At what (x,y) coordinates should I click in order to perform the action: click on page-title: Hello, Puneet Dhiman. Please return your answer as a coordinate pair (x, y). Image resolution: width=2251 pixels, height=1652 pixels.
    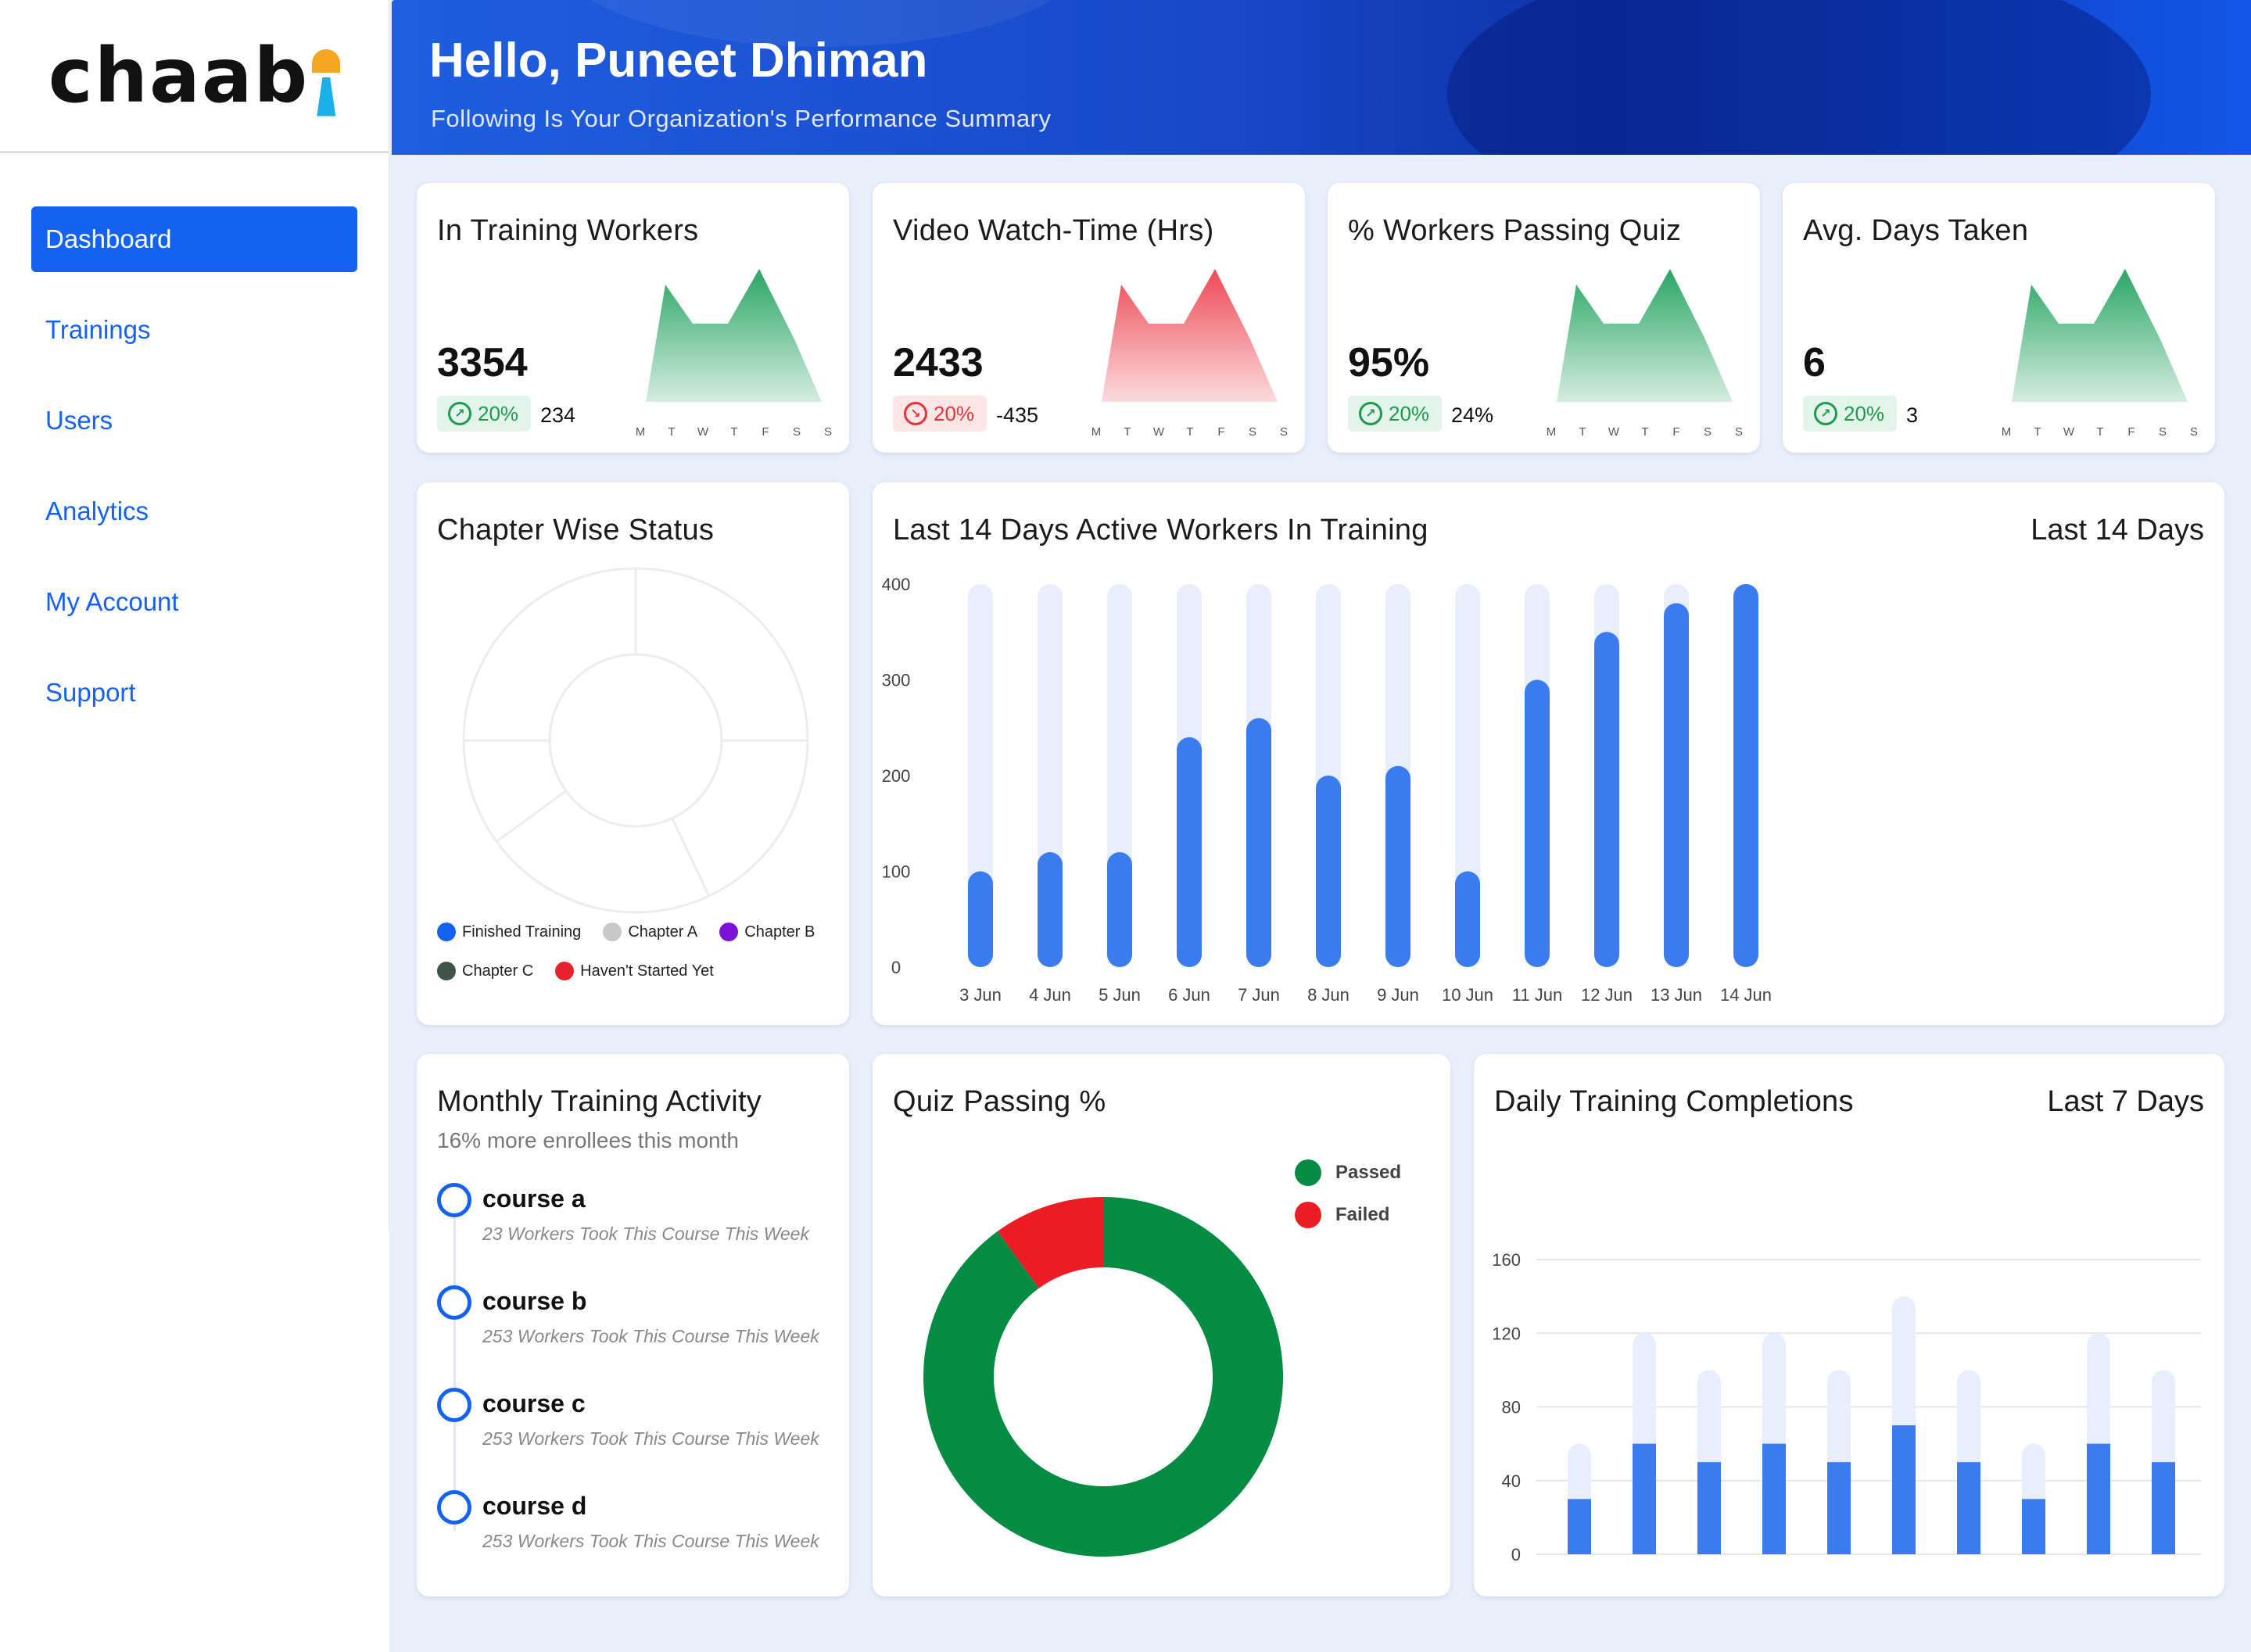
    Looking at the image, I should click on (678, 61).